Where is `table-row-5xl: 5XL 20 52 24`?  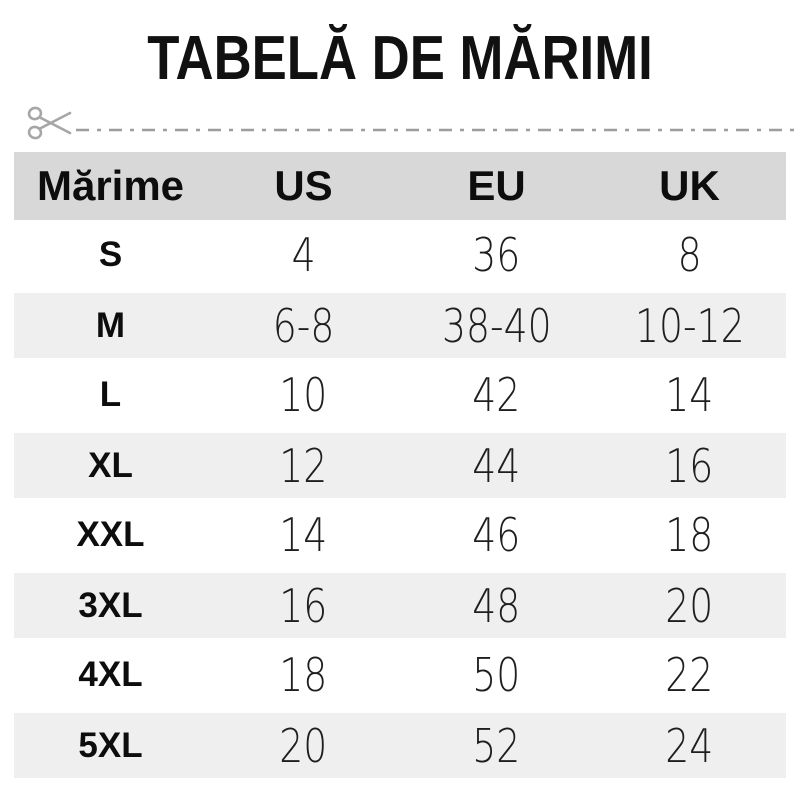
table-row-5xl: 5XL 20 52 24 is located at coordinates (400, 745).